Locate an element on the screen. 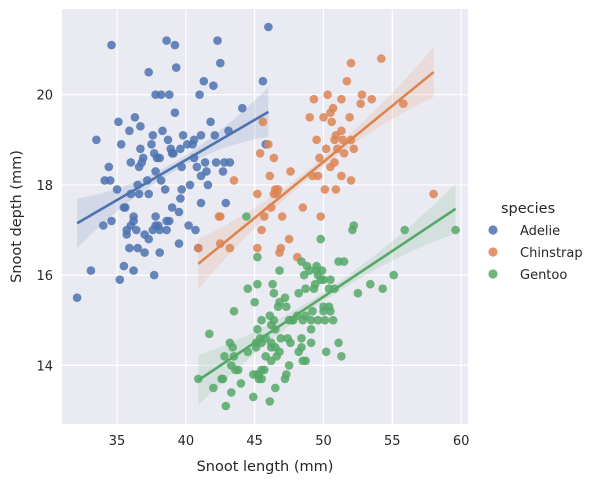  legend-label: Adelie is located at coordinates (540, 231).